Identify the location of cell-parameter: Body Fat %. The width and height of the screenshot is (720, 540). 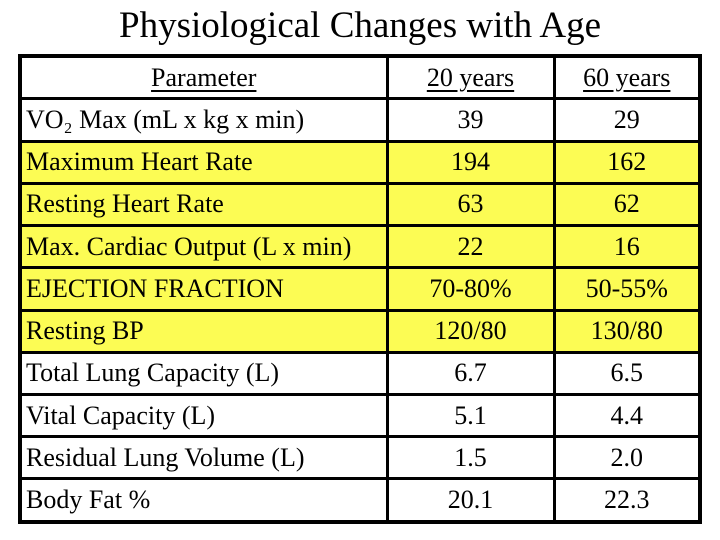
(203, 500).